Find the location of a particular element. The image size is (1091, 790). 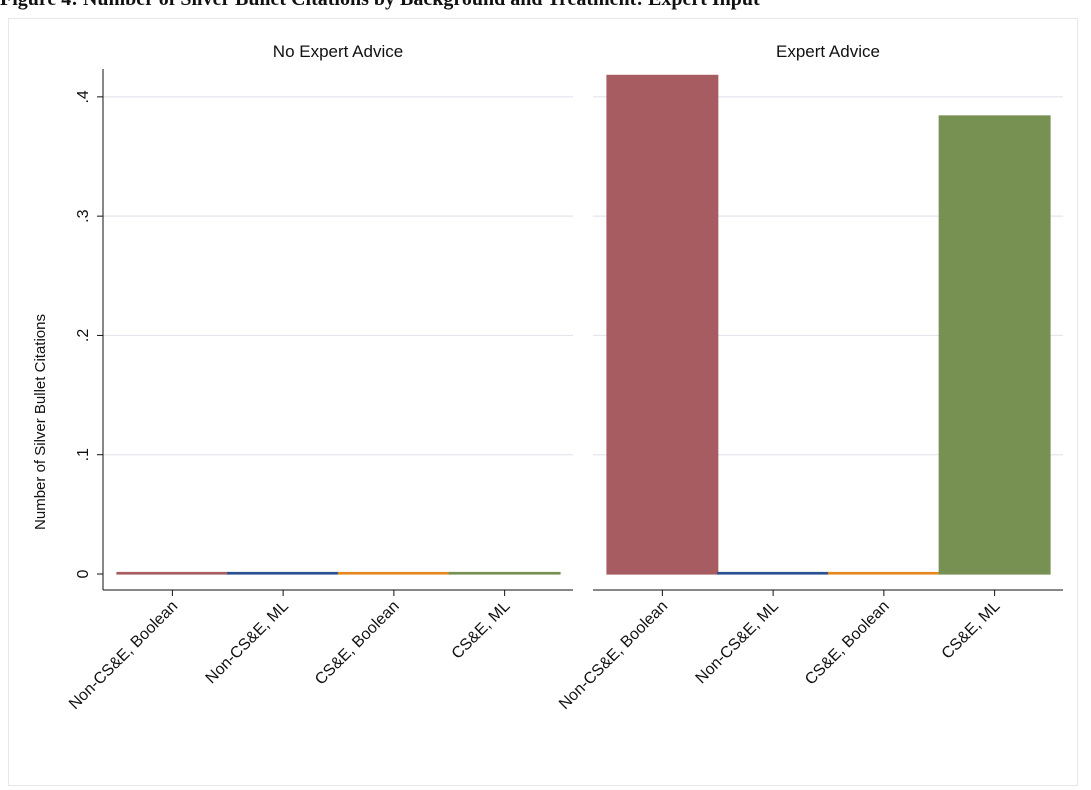

y-axis-label: Number of Silver Bullet Citations is located at coordinates (40, 422).